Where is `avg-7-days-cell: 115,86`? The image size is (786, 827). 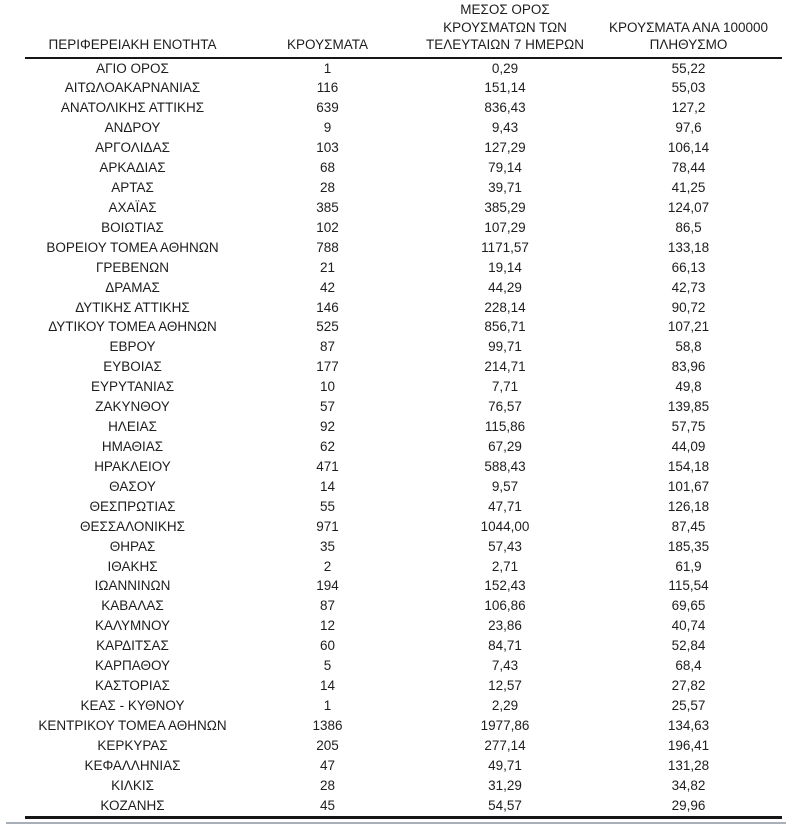 avg-7-days-cell: 115,86 is located at coordinates (505, 427).